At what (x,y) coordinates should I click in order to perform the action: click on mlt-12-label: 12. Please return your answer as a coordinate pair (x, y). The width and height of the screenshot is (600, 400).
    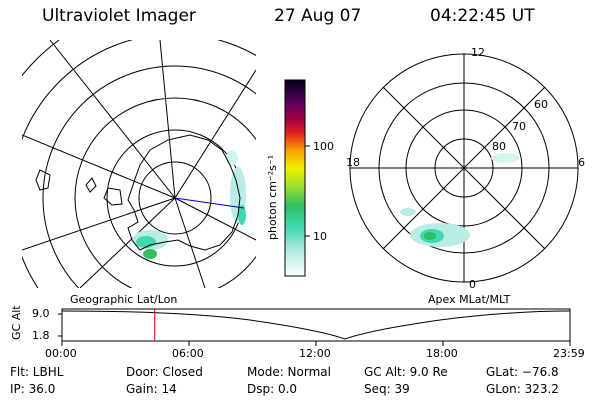
    Looking at the image, I should click on (478, 52).